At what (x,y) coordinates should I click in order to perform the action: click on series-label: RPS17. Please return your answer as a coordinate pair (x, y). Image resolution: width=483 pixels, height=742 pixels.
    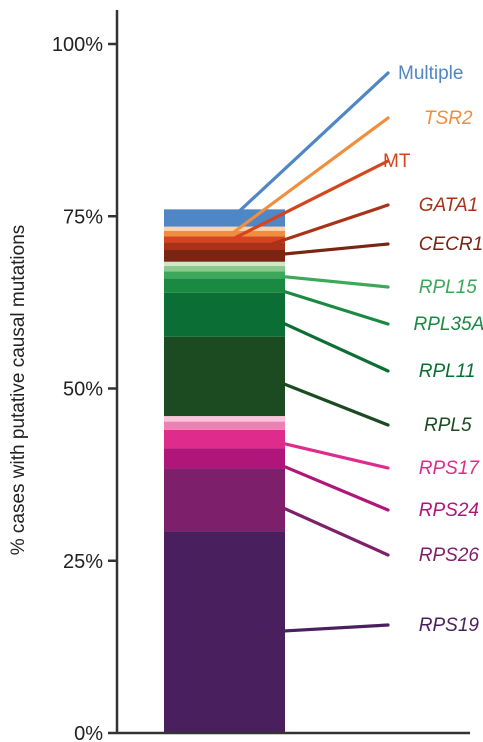
    Looking at the image, I should click on (450, 468).